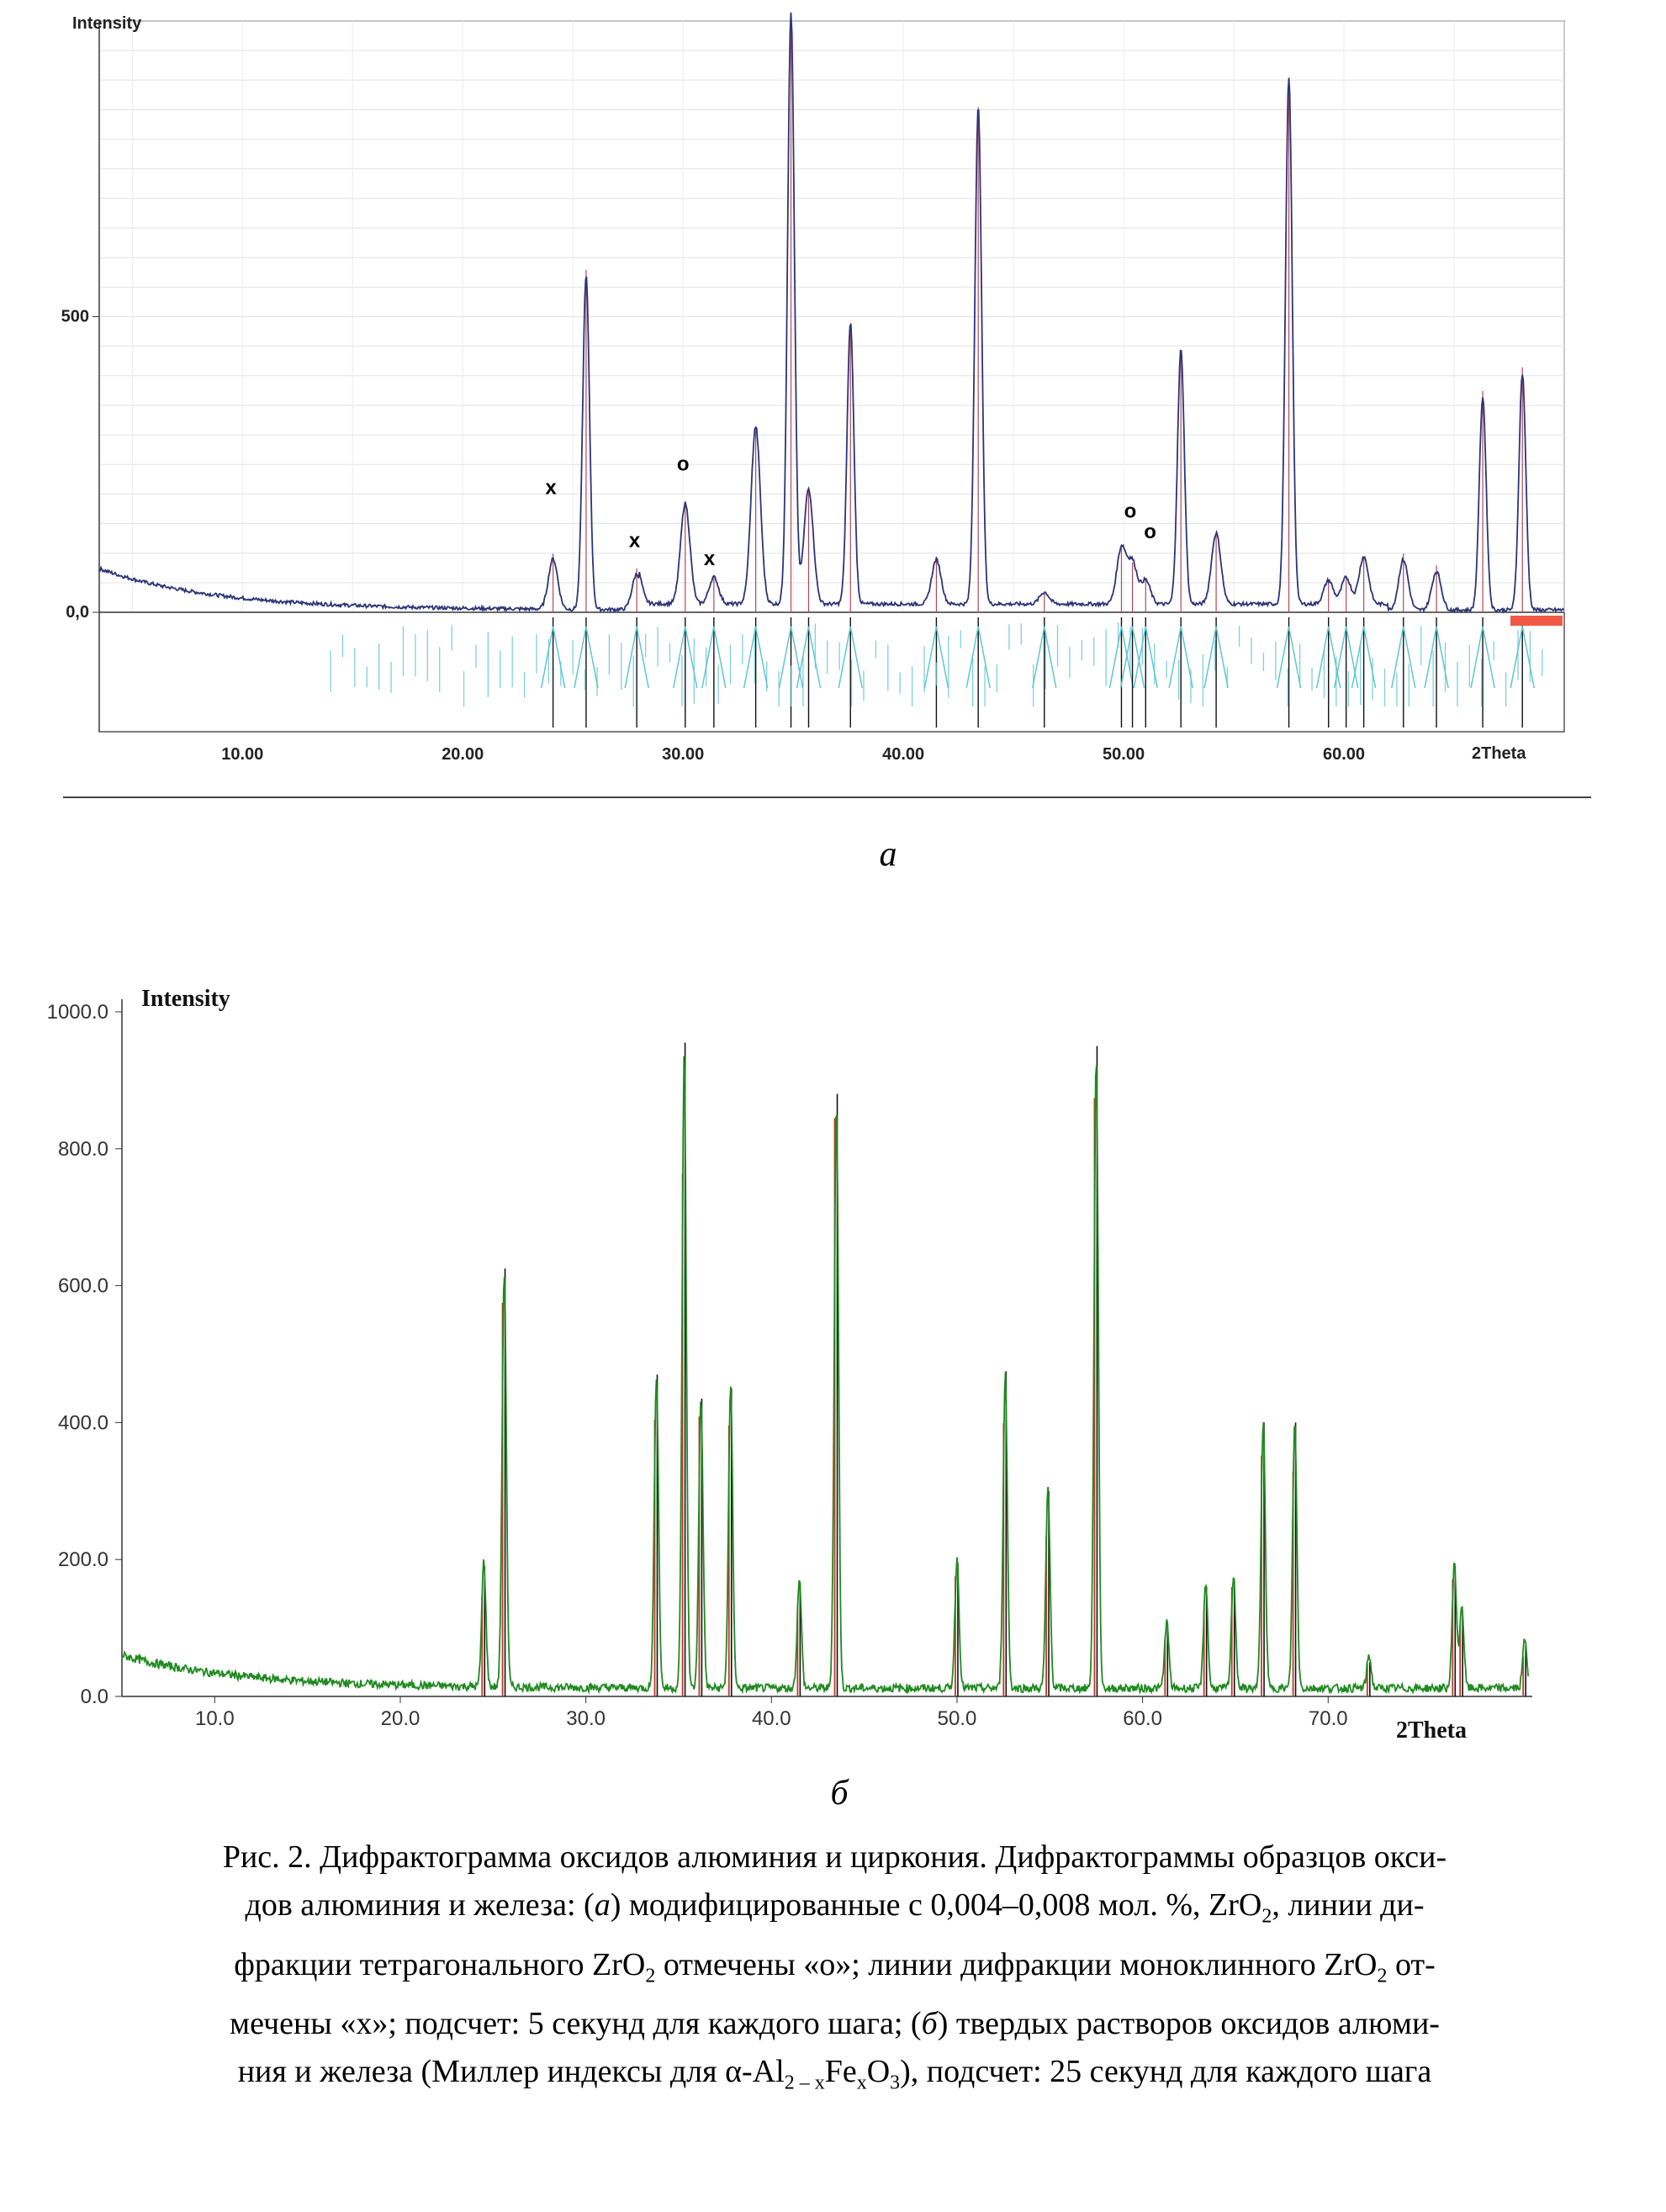  What do you see at coordinates (1431, 1730) in the screenshot?
I see `chart-b-xlabel: 2Theta` at bounding box center [1431, 1730].